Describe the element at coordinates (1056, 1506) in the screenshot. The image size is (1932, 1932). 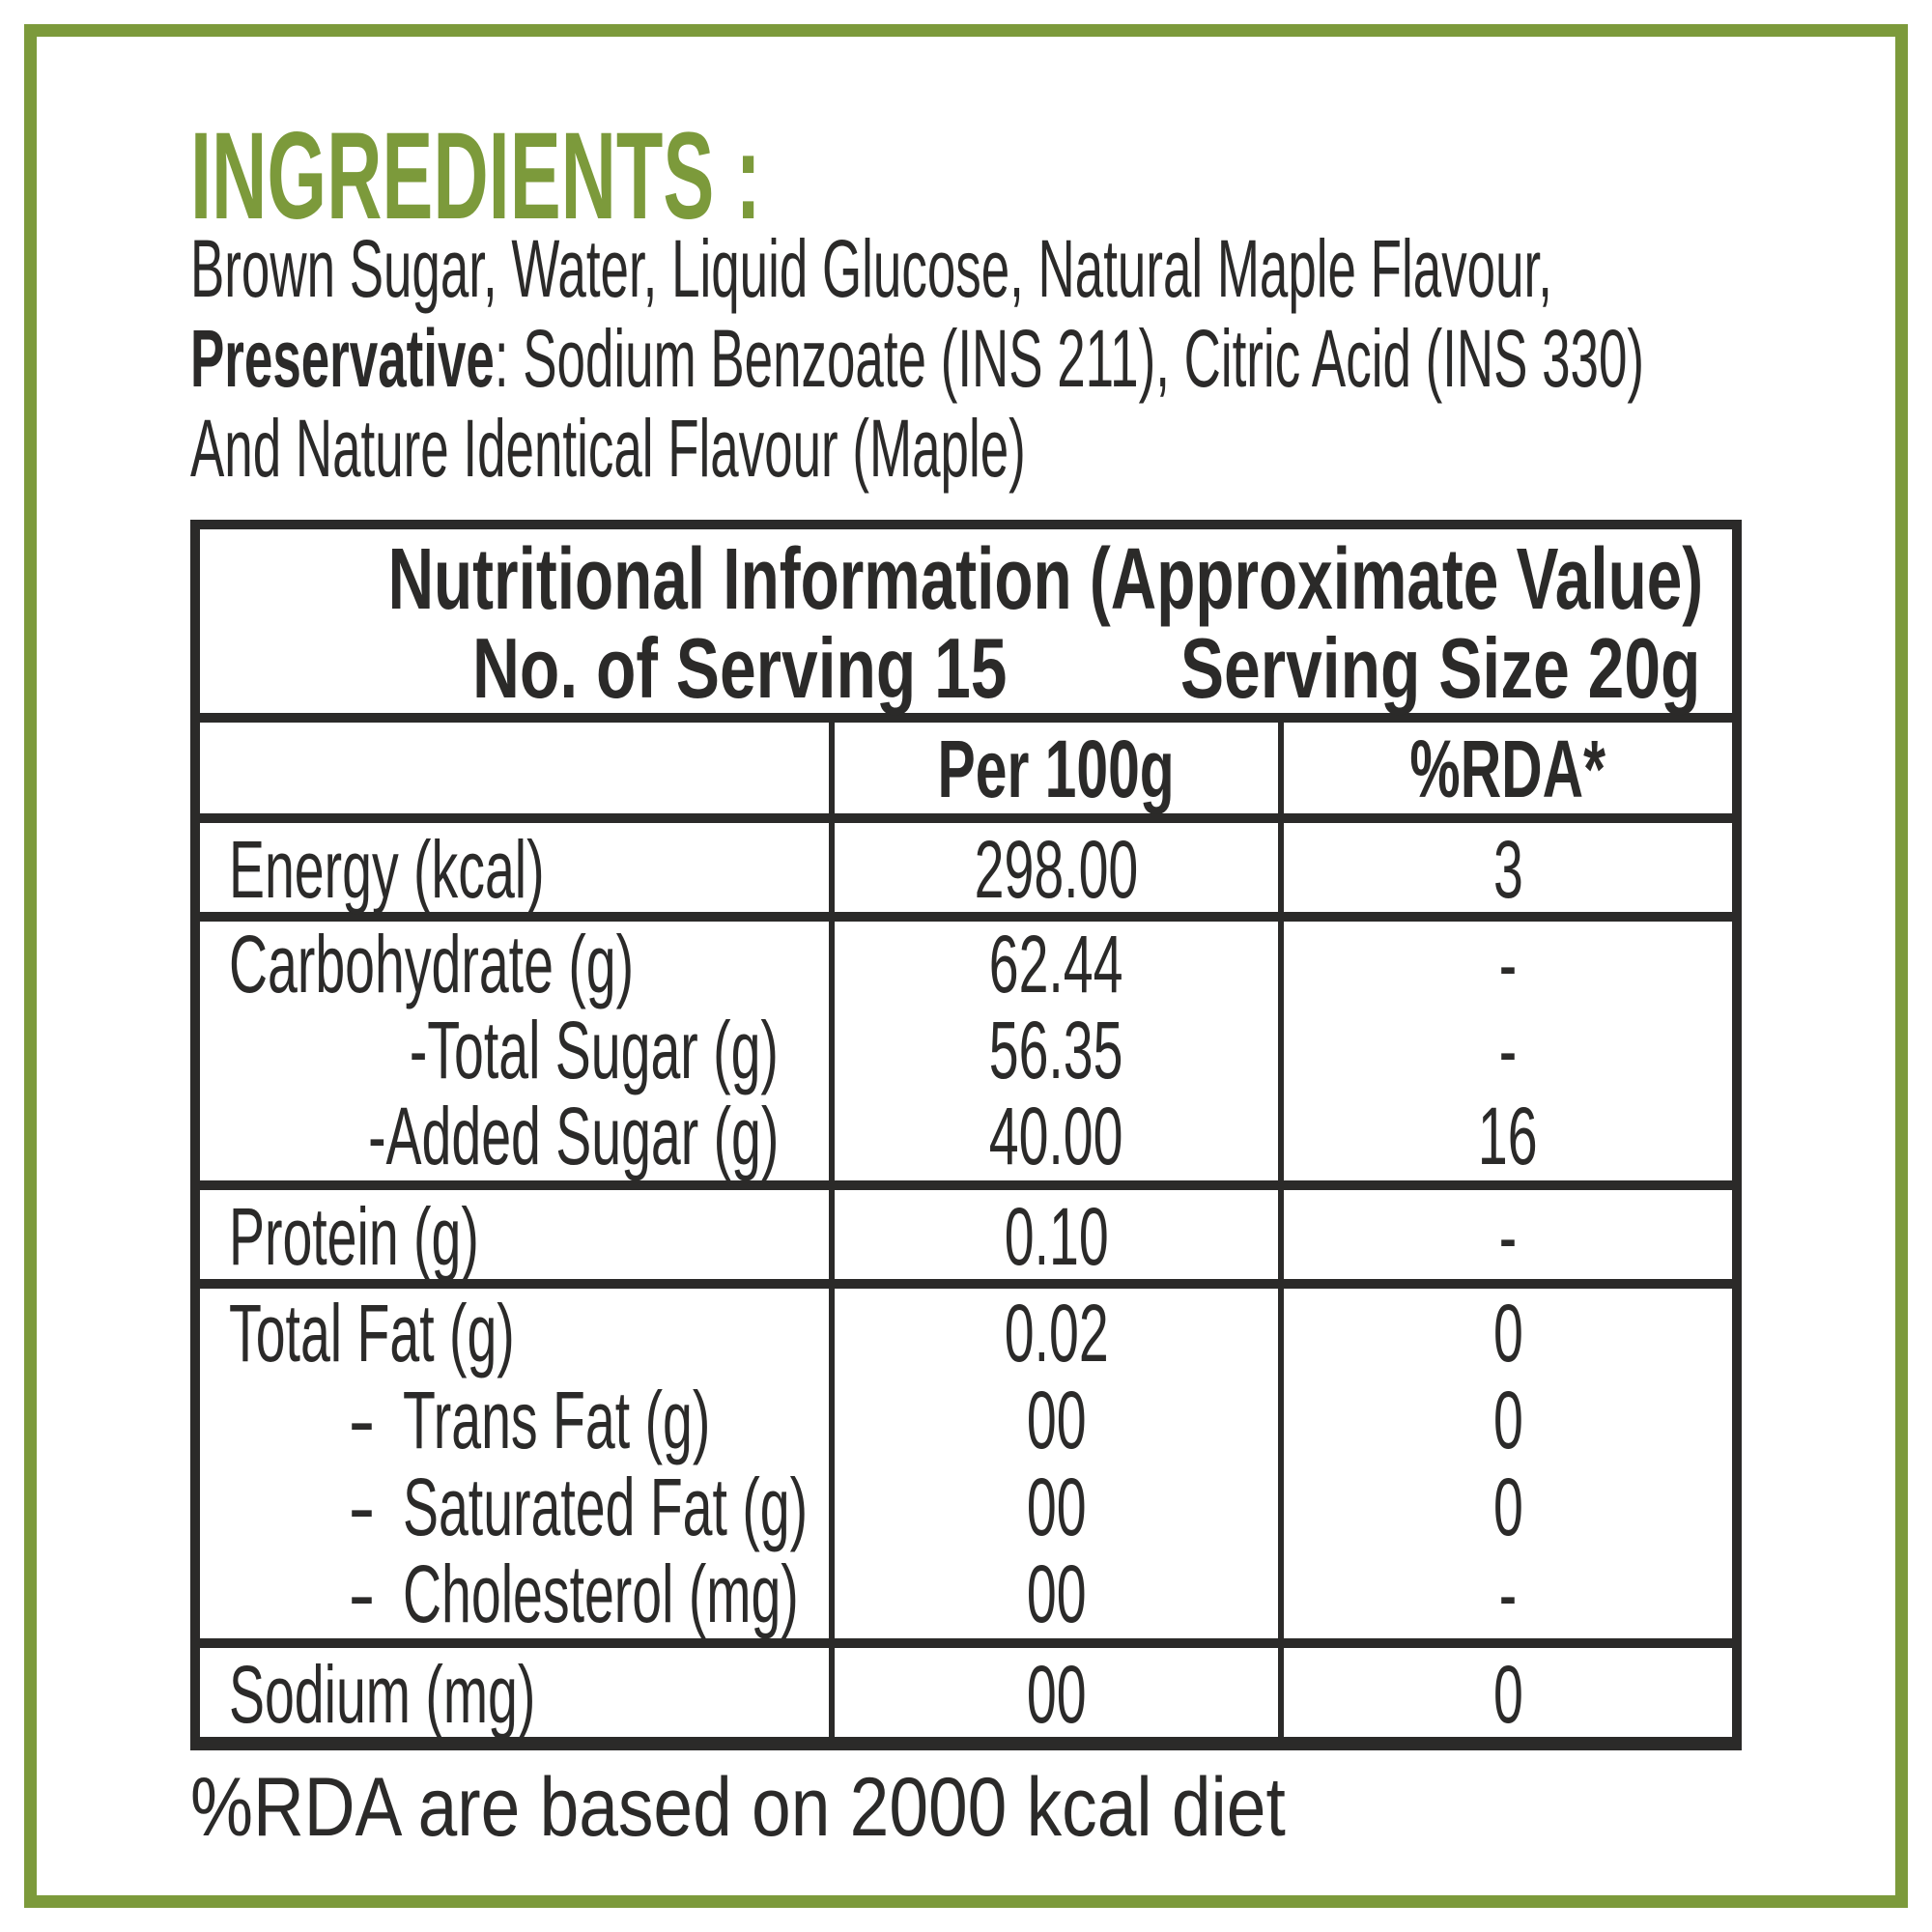
I see `saturated-fat-per100g: 00` at that location.